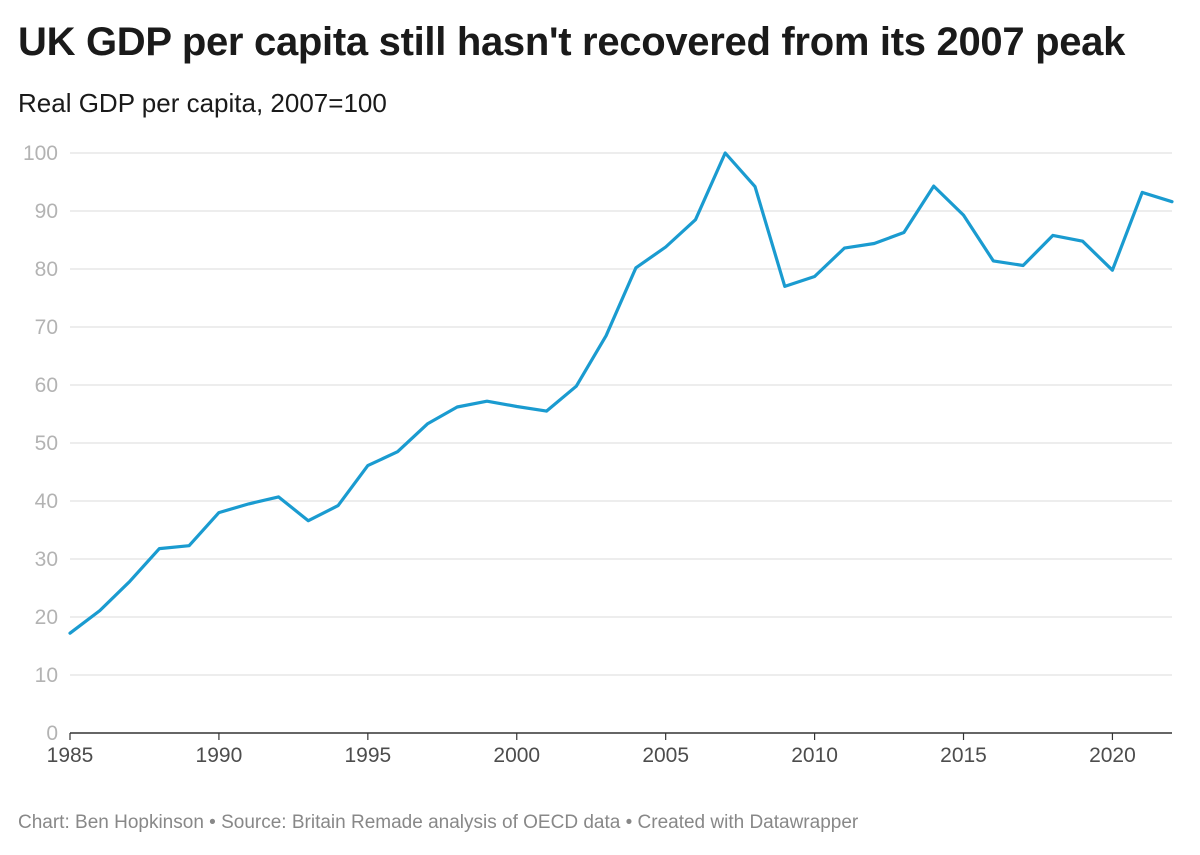 This screenshot has height=855, width=1200. I want to click on x-tick-label: 2005, so click(665, 755).